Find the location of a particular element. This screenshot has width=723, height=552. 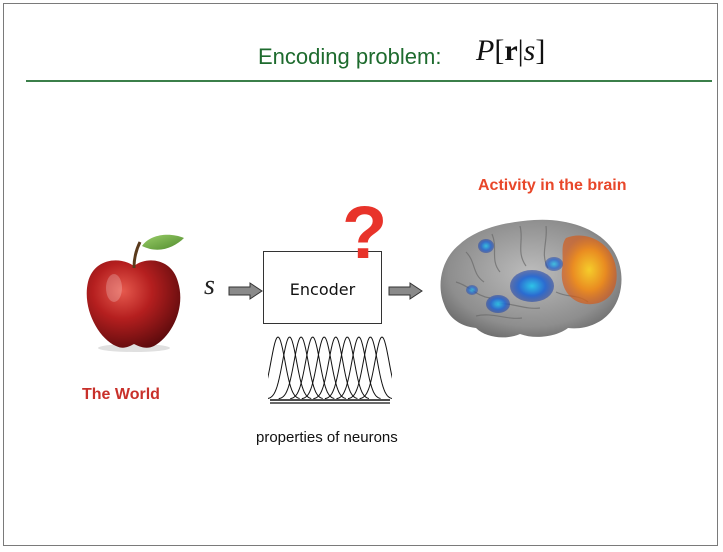

apple-icon is located at coordinates (135, 293).